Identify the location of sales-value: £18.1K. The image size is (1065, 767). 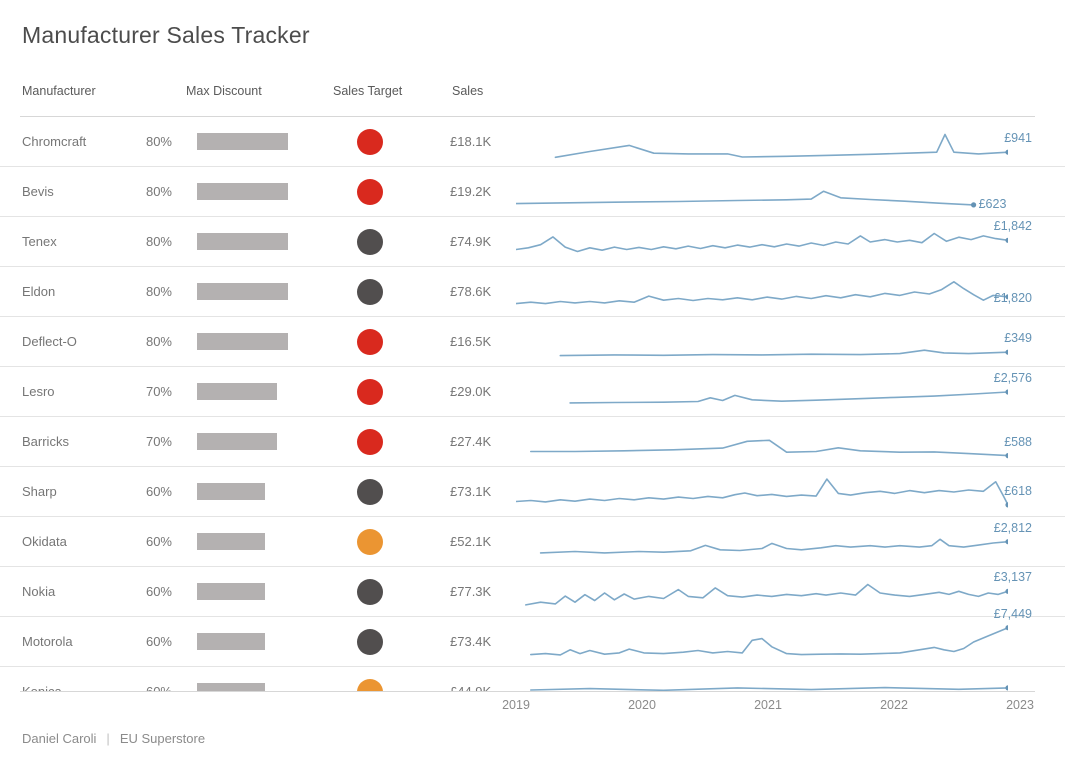
(471, 141).